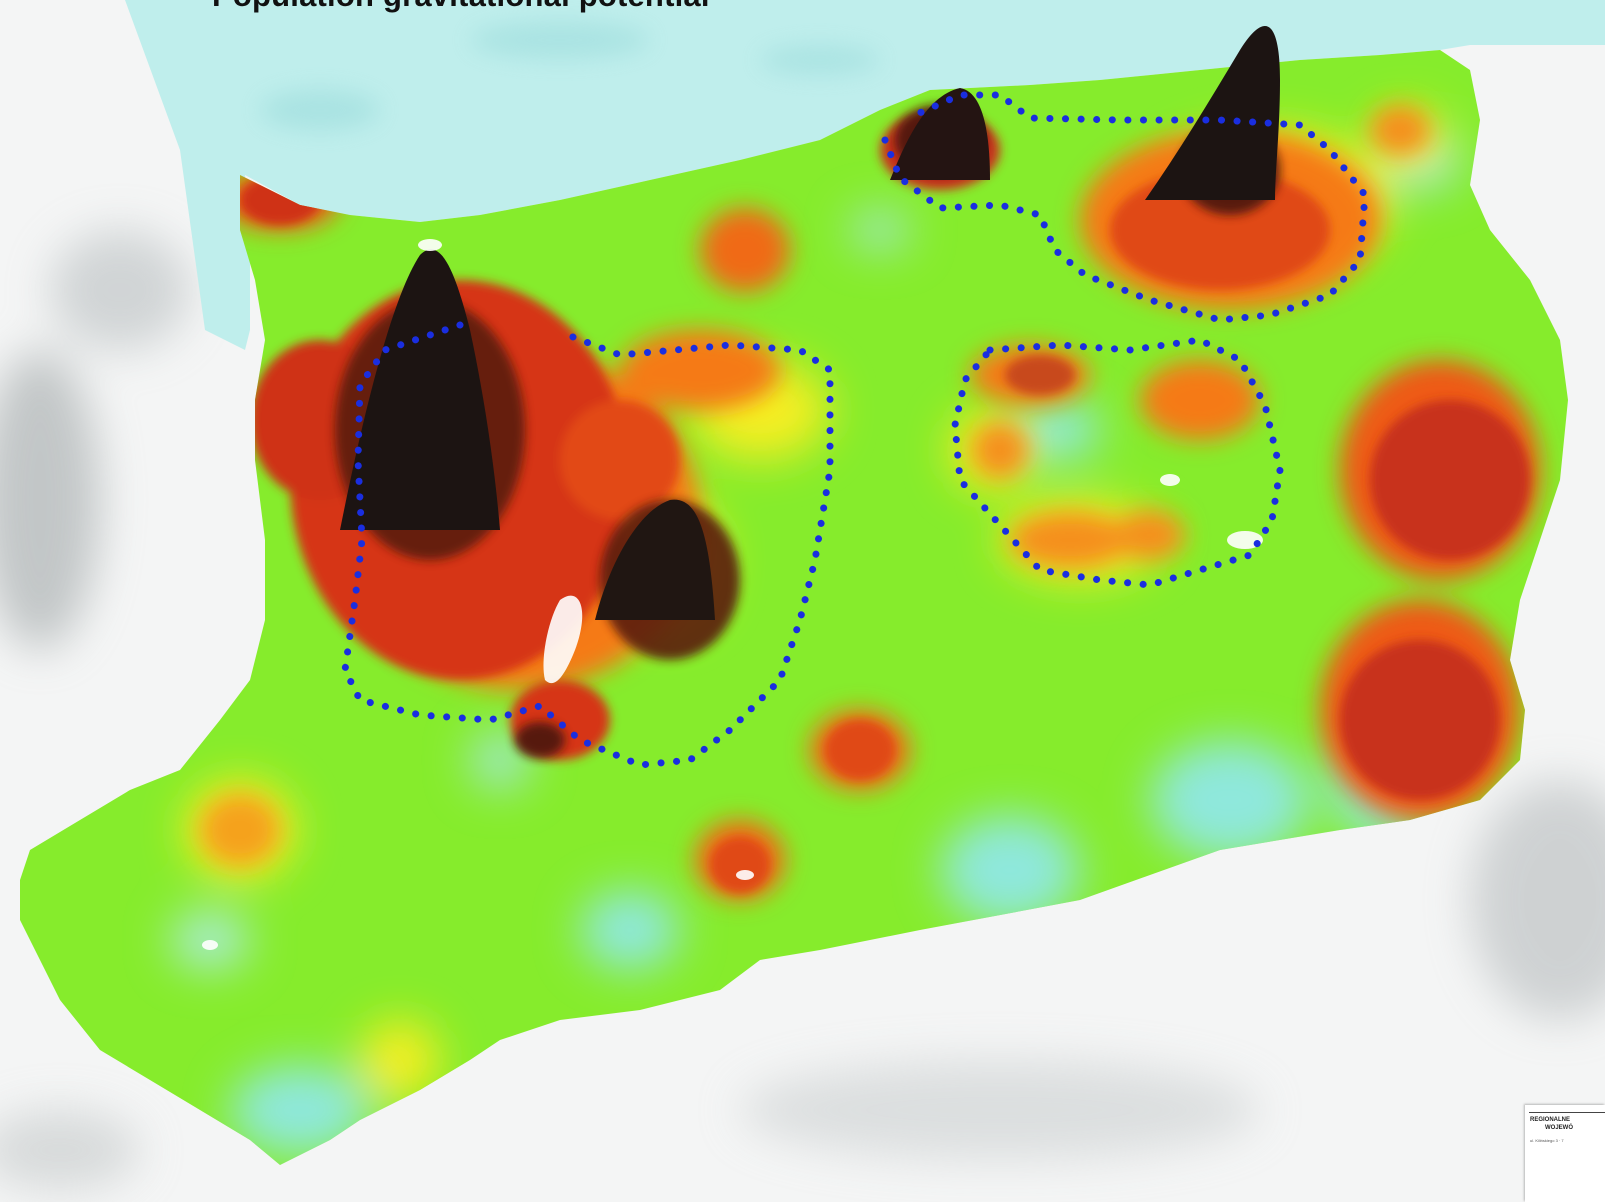 The width and height of the screenshot is (1605, 1202). Describe the element at coordinates (1547, 1140) in the screenshot. I see `stamp-line-3: ul. Kilińskiego 3 · 7` at that location.